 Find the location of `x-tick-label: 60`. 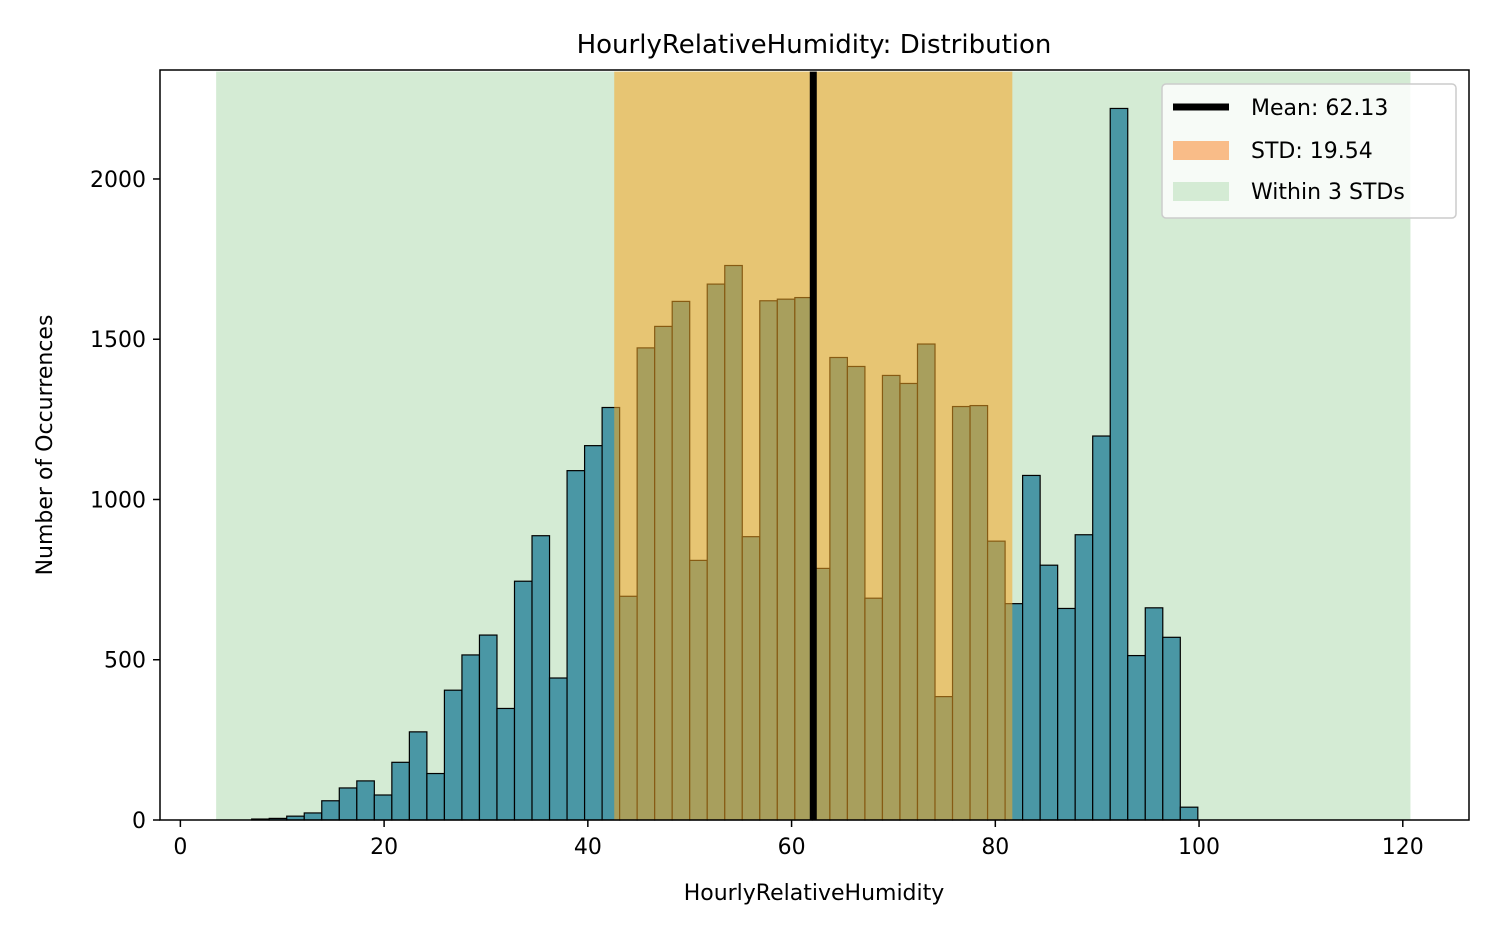

x-tick-label: 60 is located at coordinates (792, 847).